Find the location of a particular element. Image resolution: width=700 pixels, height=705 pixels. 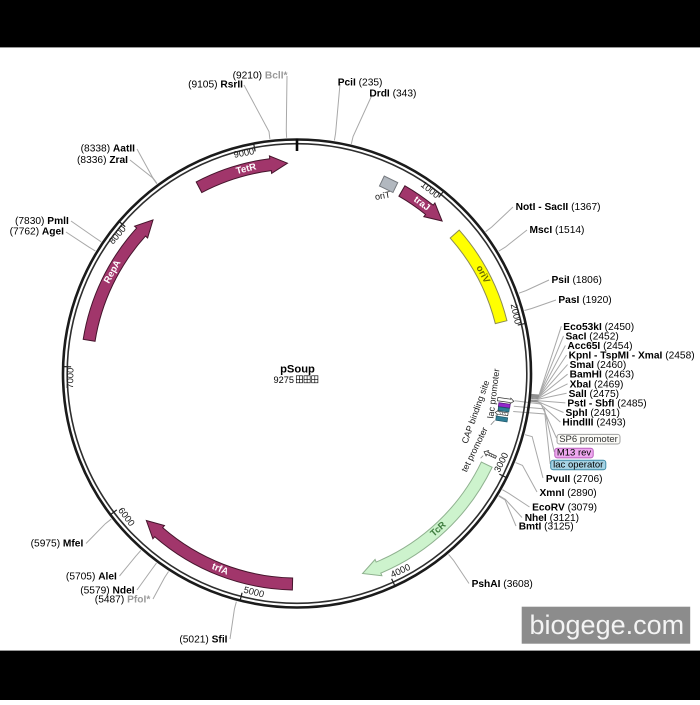

svg-text: PvuII (2706) is located at coordinates (574, 479).